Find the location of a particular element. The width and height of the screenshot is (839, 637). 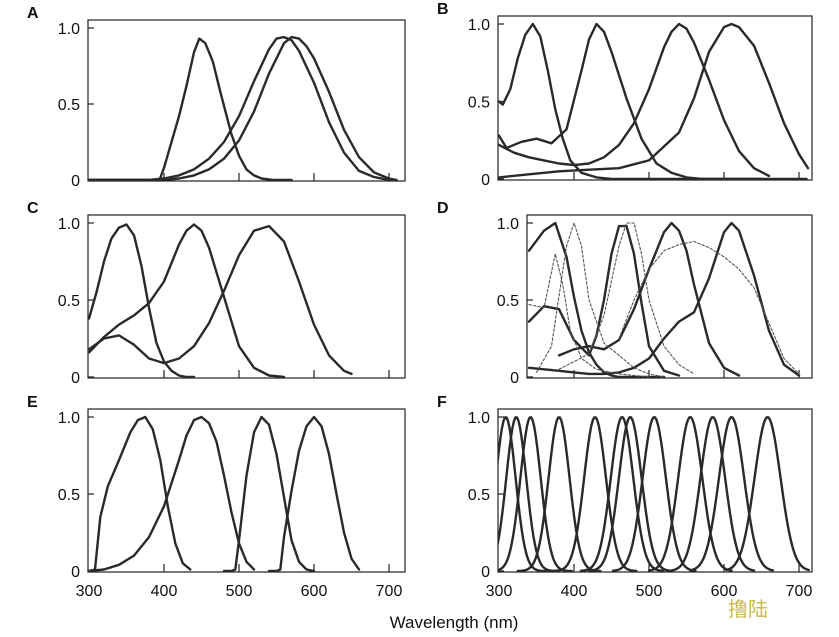

panel-d-ytick-label: 0.5 is located at coordinates (508, 301).